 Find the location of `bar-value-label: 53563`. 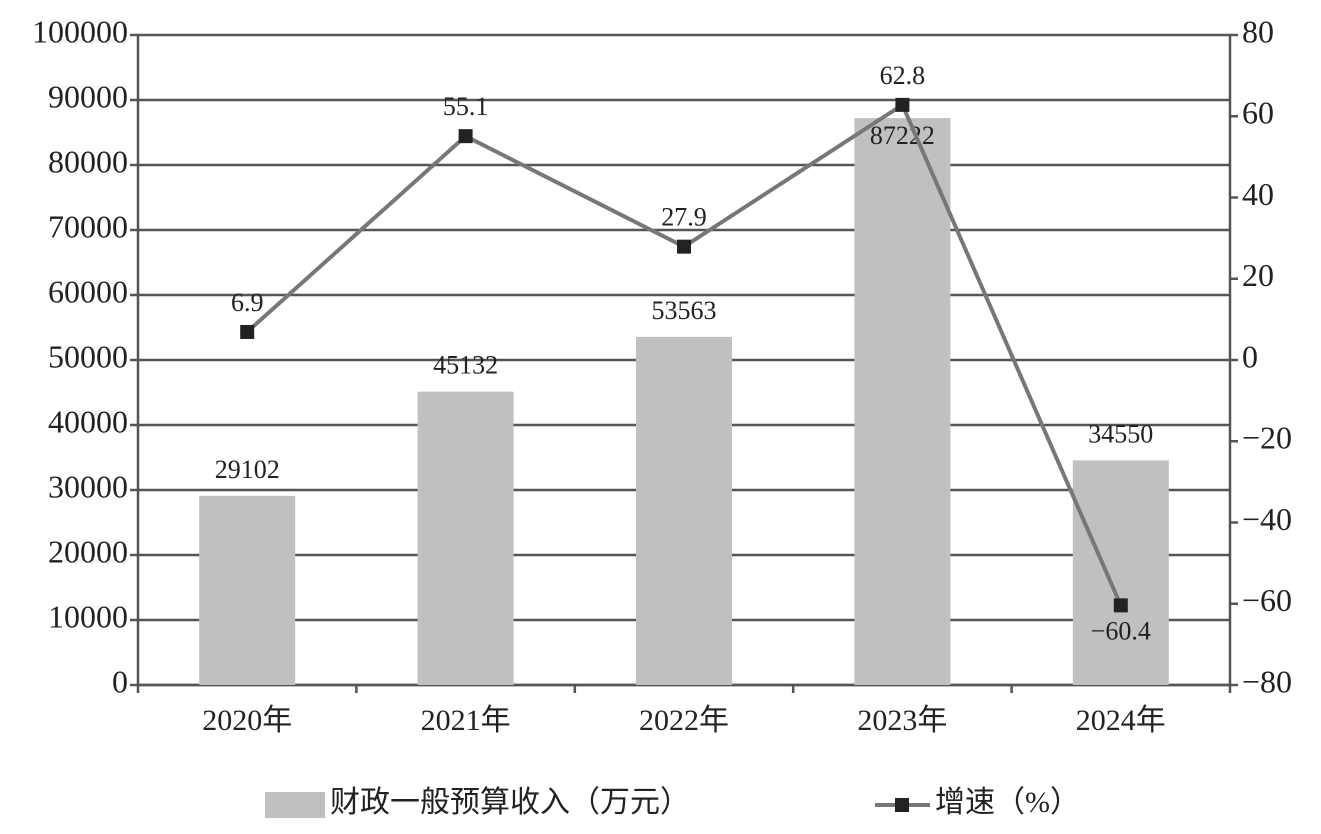

bar-value-label: 53563 is located at coordinates (684, 310).